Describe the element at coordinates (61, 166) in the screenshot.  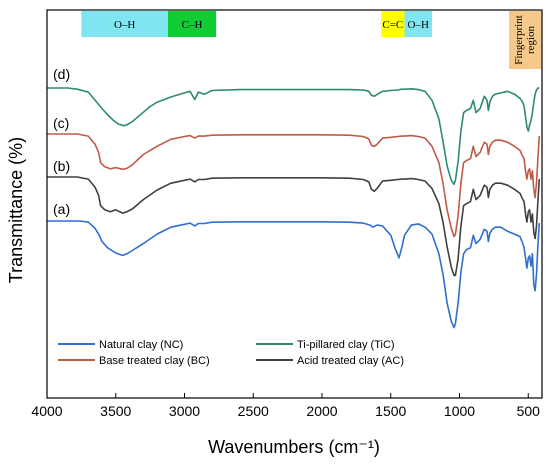
I see `curve-label-1: (b)` at that location.